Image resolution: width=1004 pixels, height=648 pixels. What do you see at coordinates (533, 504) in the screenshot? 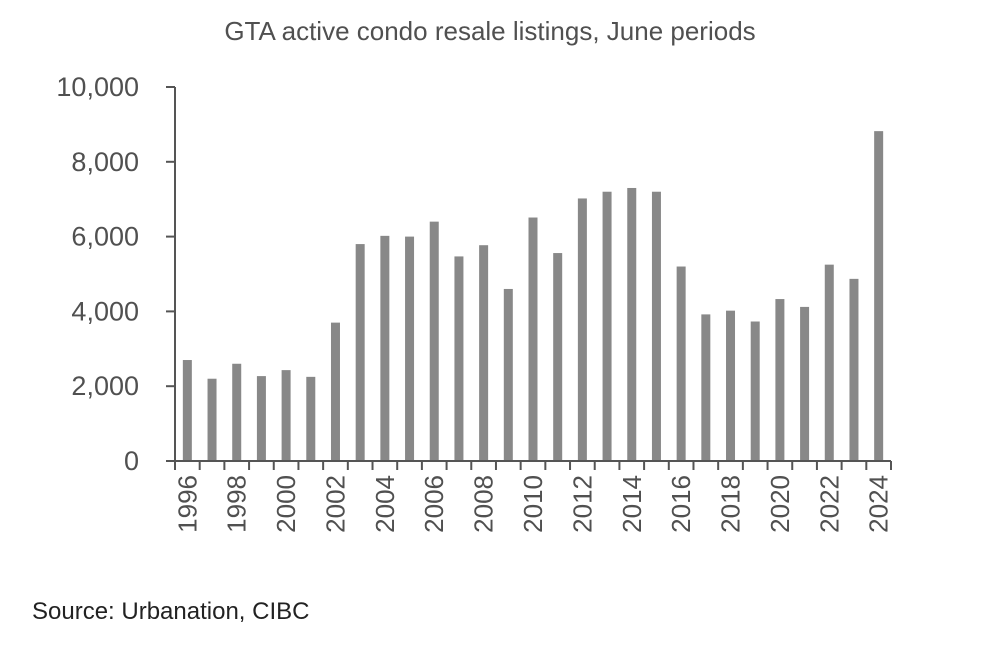
I see `x-tick-label: 2010` at bounding box center [533, 504].